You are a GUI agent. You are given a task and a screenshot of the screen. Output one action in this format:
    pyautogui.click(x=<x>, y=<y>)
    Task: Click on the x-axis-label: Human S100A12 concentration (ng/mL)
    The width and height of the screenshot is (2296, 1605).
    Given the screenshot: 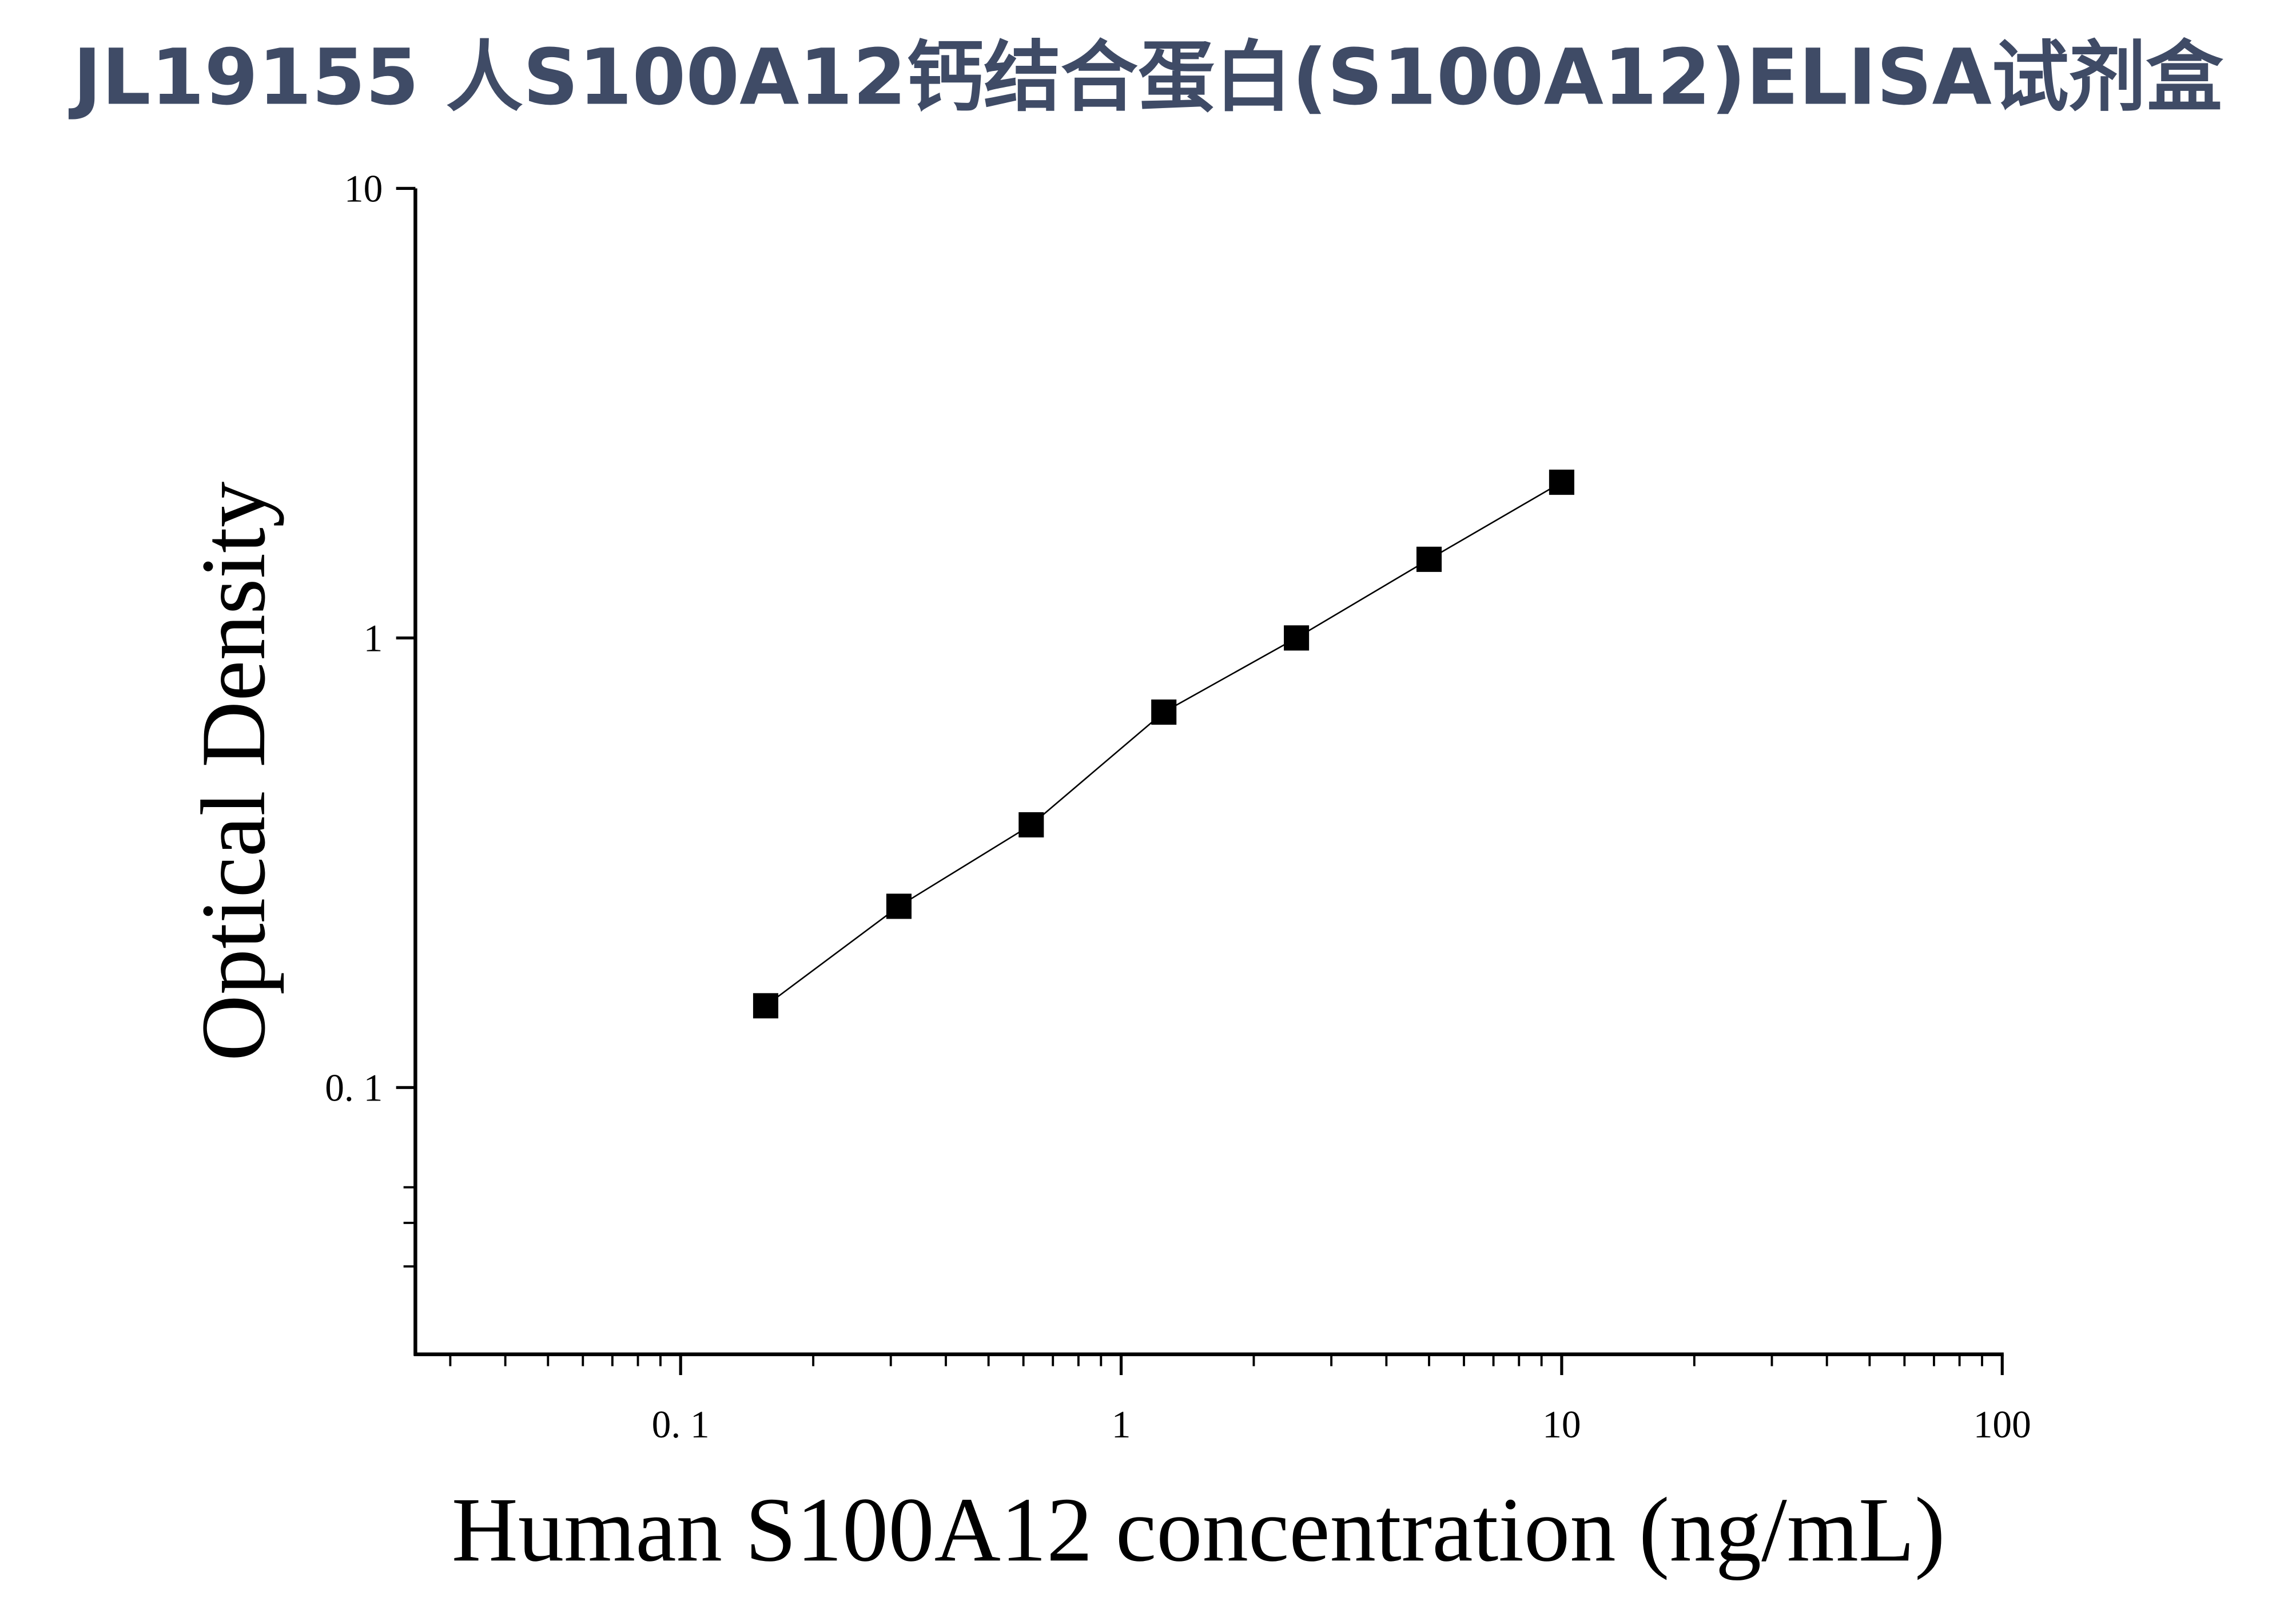 What is the action you would take?
    pyautogui.click(x=1198, y=1529)
    